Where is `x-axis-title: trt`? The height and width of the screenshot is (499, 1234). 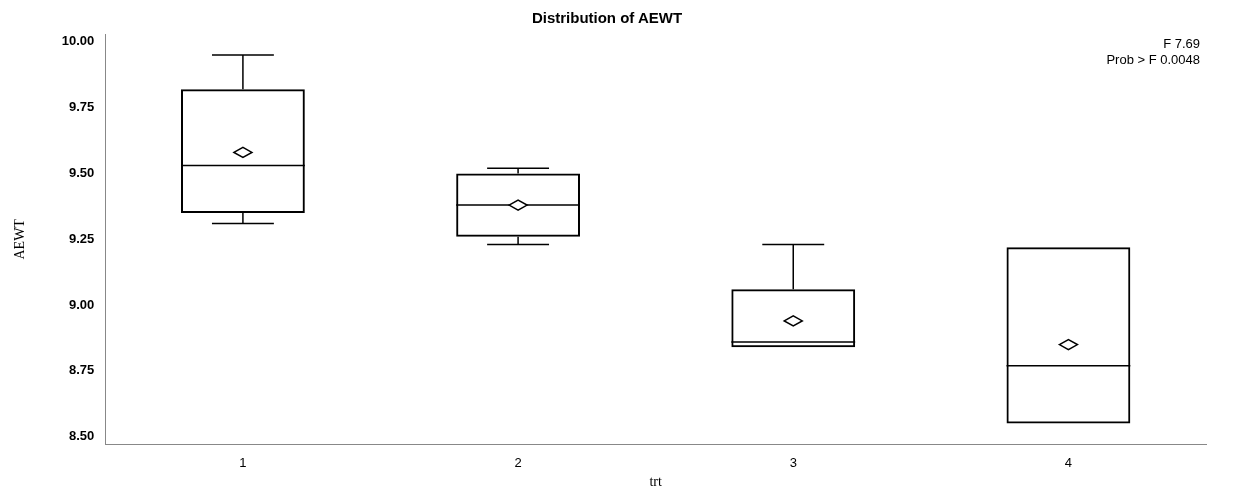 x-axis-title: trt is located at coordinates (655, 482).